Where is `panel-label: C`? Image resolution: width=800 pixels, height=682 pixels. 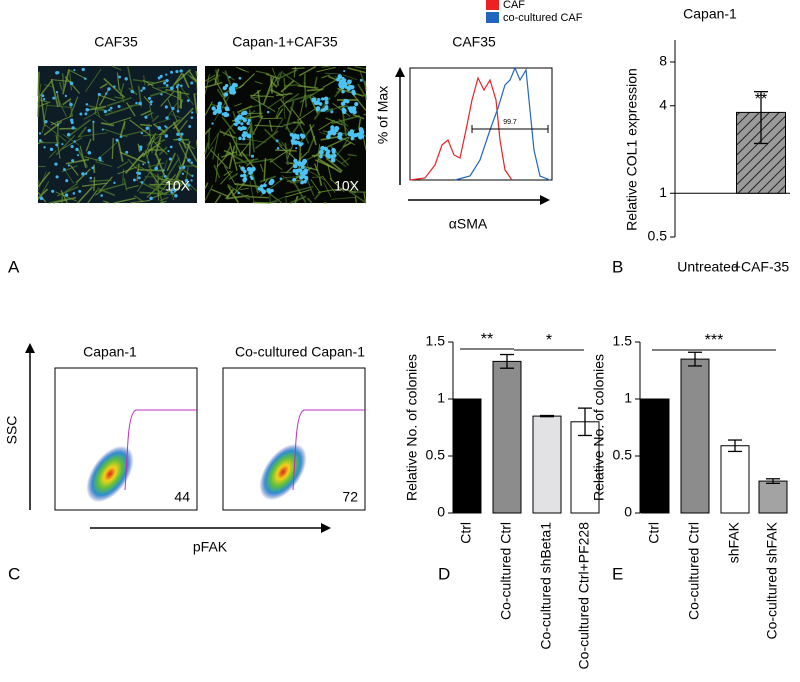
panel-label: C is located at coordinates (14, 573).